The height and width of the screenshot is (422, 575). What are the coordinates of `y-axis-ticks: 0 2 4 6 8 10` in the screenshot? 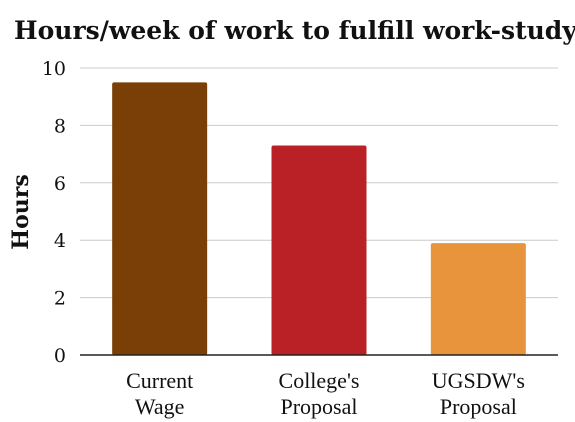 It's located at (54, 212).